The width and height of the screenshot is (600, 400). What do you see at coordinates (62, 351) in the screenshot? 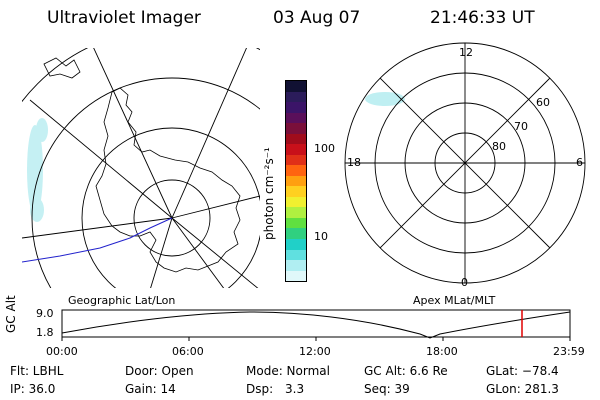
I see `timeline-xtick-0: 00:00` at bounding box center [62, 351].